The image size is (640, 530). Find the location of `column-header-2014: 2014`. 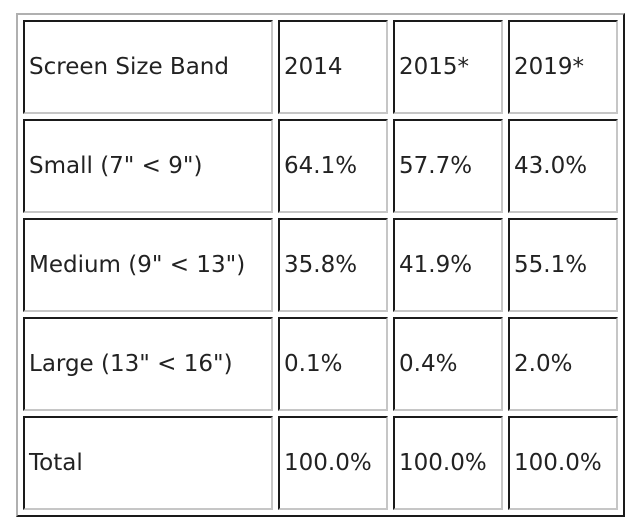

column-header-2014: 2014 is located at coordinates (333, 67).